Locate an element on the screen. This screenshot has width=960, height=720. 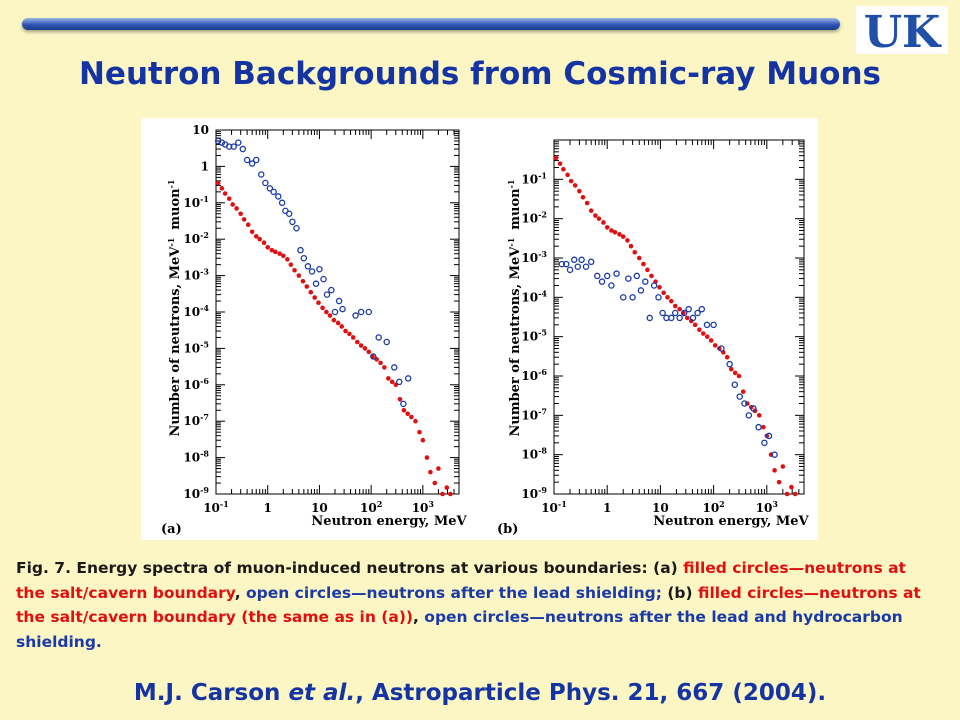
caption-sep-1: , is located at coordinates (240, 592).